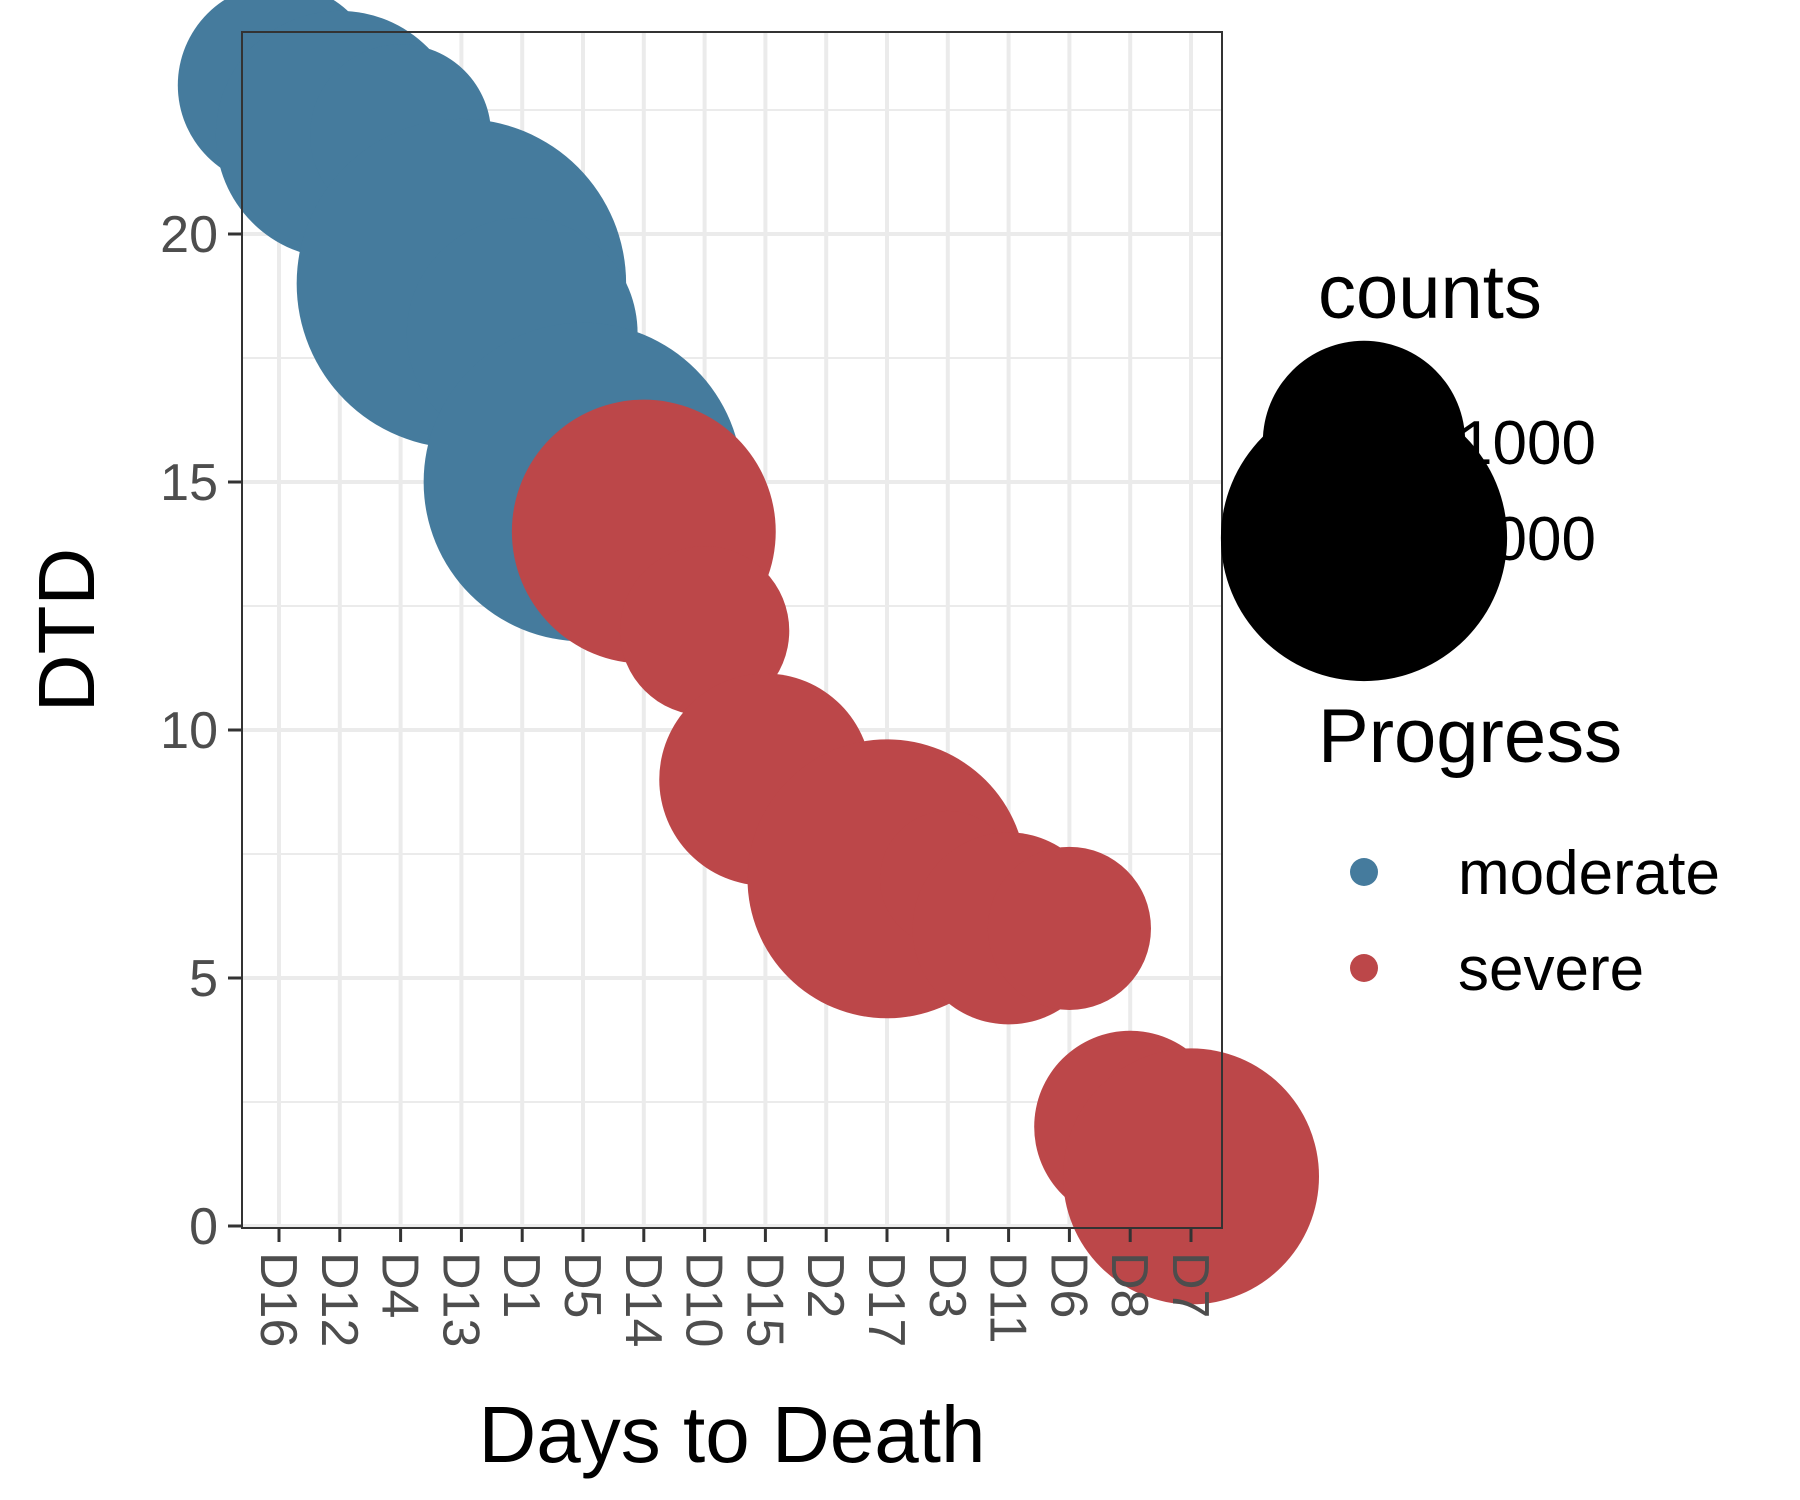  I want to click on x-tick-label: D6, so click(1068, 1285).